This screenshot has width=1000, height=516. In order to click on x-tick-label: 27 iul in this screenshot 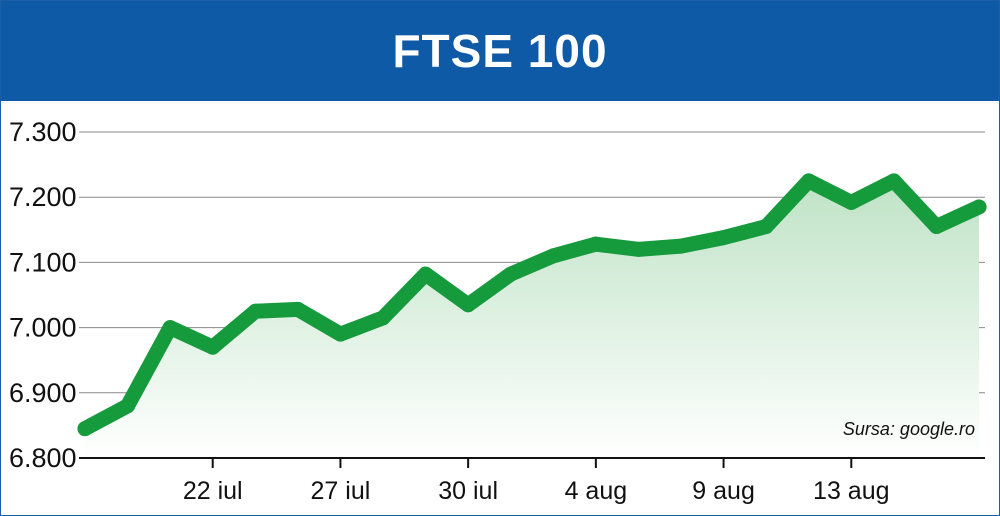, I will do `click(341, 491)`.